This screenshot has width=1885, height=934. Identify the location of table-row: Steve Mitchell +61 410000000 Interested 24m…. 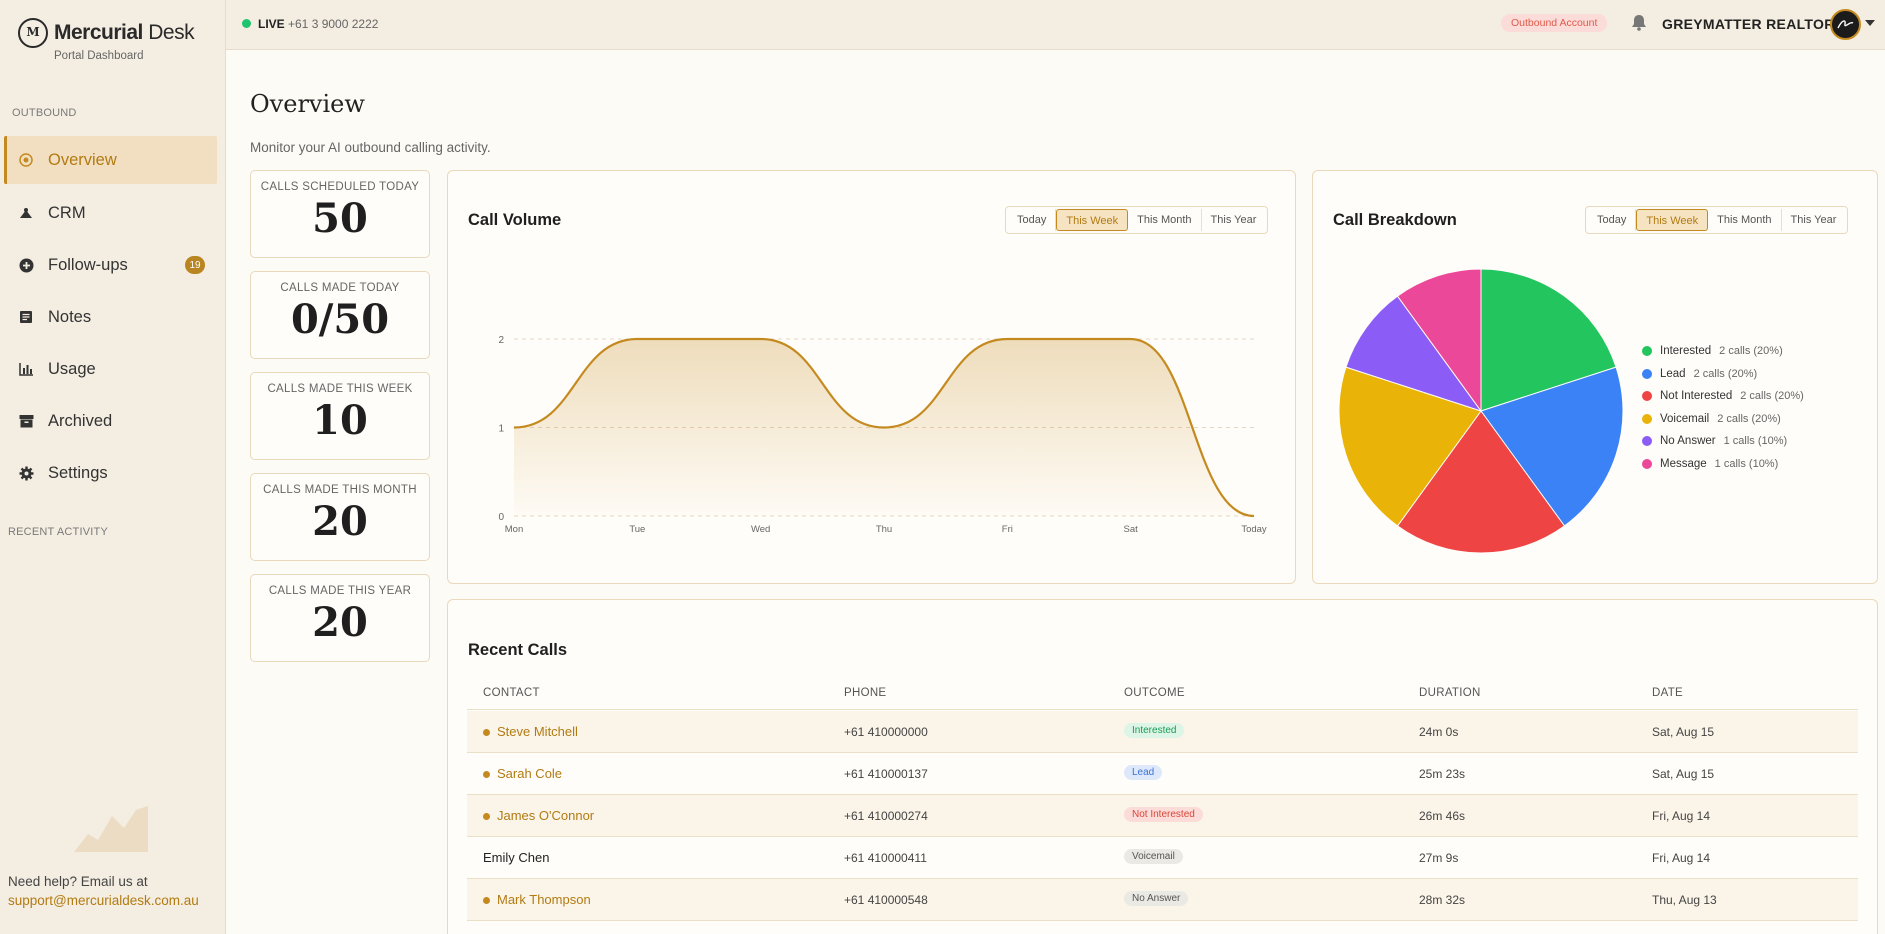
(1162, 732).